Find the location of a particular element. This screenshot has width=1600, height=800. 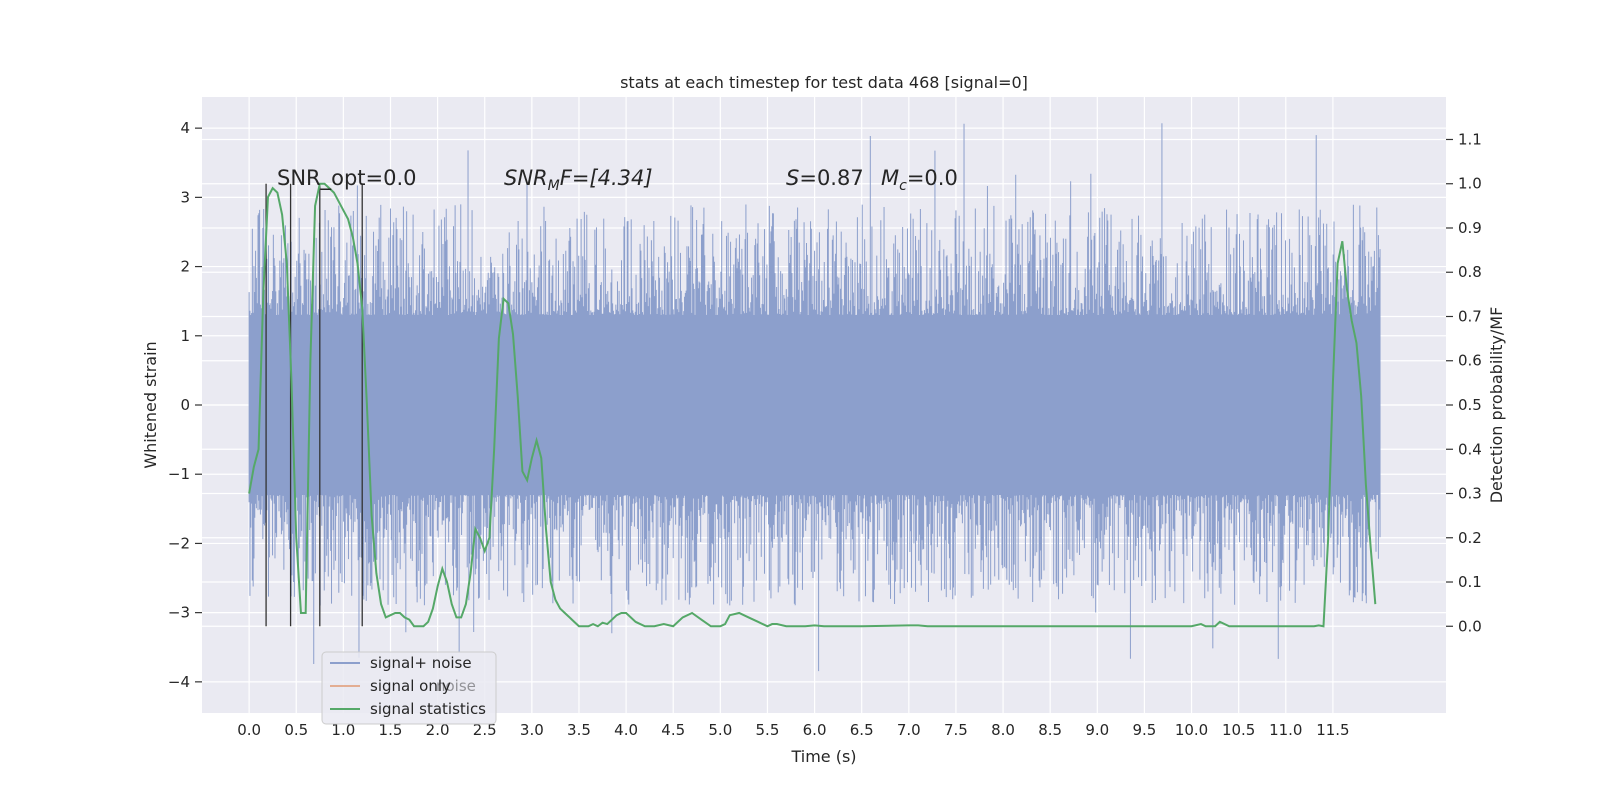

right-y-tick-label: 0.8 is located at coordinates (1470, 272).